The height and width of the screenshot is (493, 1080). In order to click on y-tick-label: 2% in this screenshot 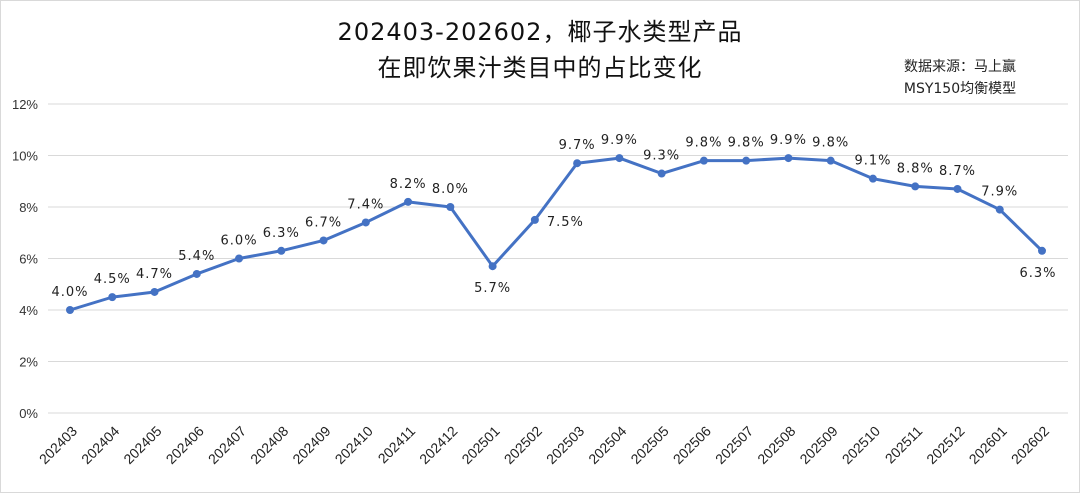, I will do `click(28, 362)`.